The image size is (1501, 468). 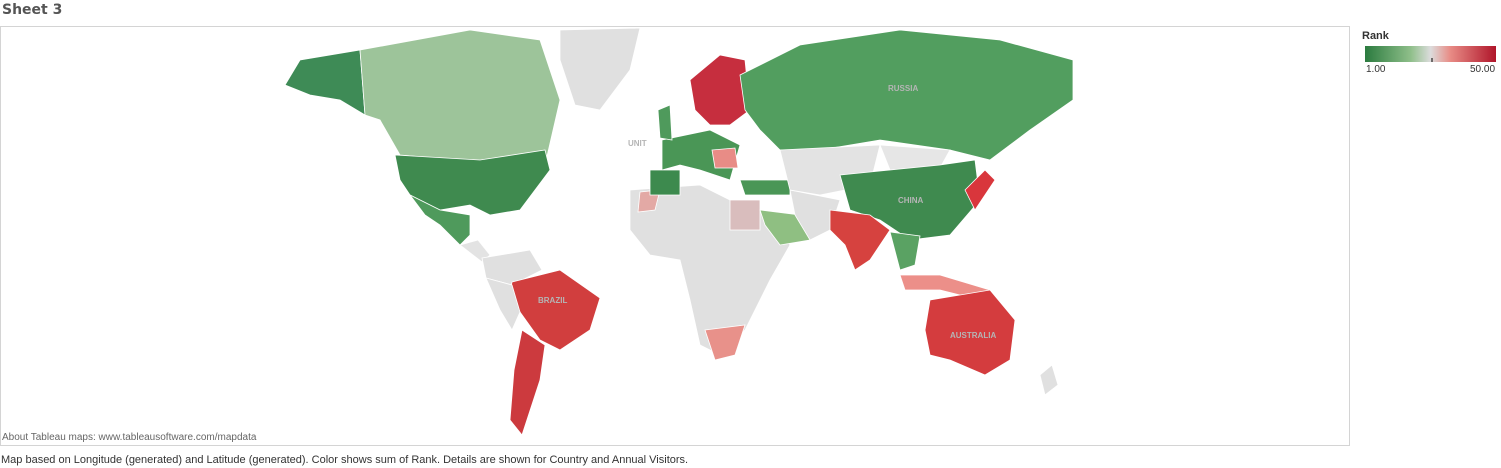 I want to click on united-states, so click(x=472, y=182).